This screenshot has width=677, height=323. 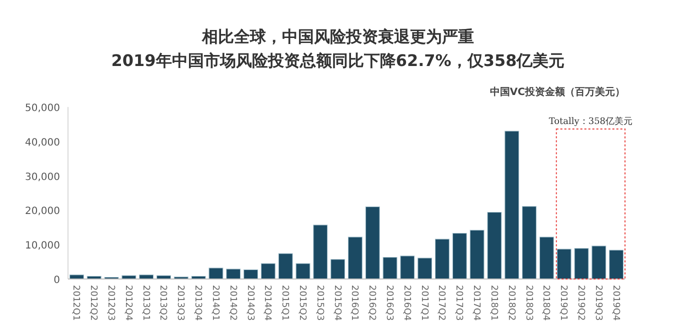 What do you see at coordinates (197, 303) in the screenshot?
I see `x-tick-label: 2013Q4` at bounding box center [197, 303].